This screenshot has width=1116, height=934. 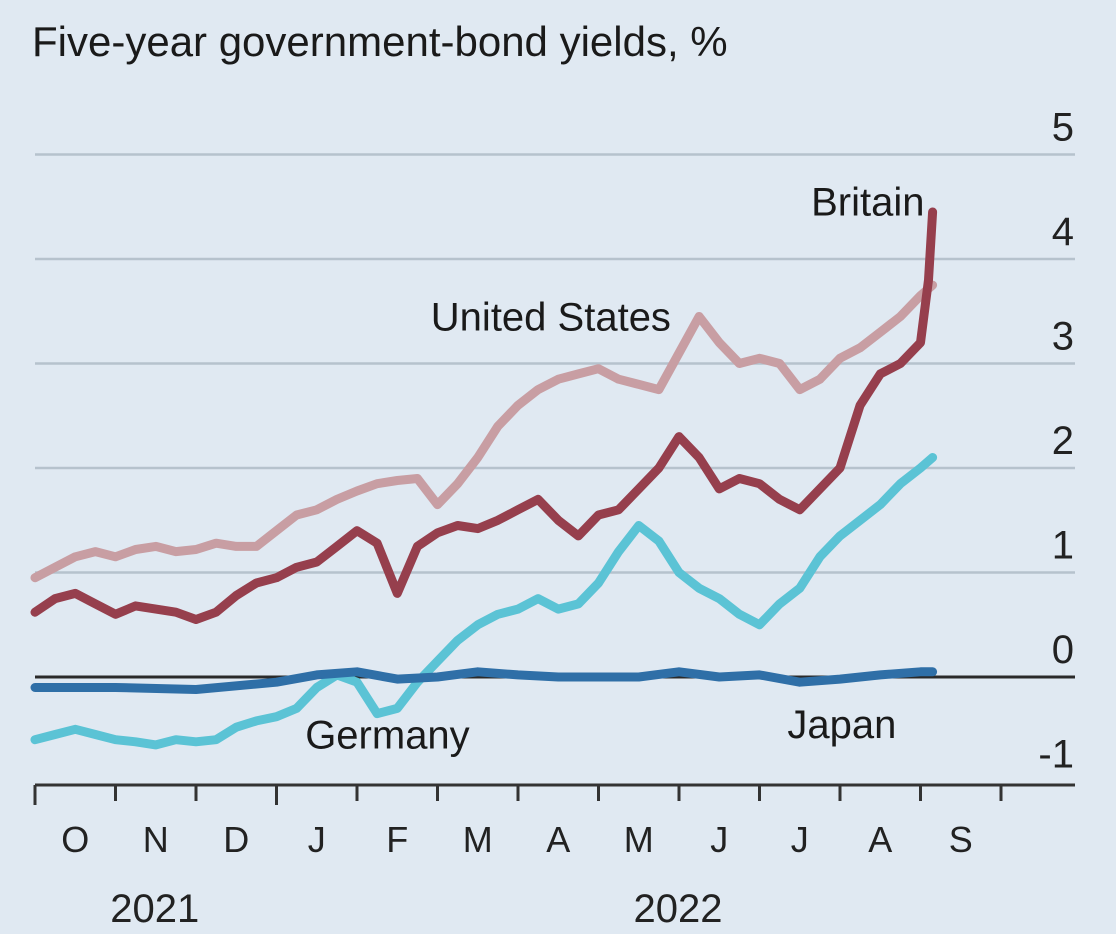 I want to click on x-axis: O N D J F M A M J J A S 2021 2022, so click(x=554, y=857).